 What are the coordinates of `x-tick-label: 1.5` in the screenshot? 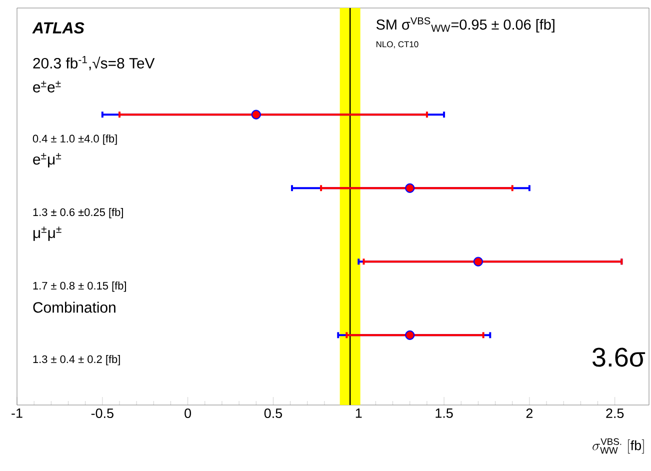 It's located at (444, 413).